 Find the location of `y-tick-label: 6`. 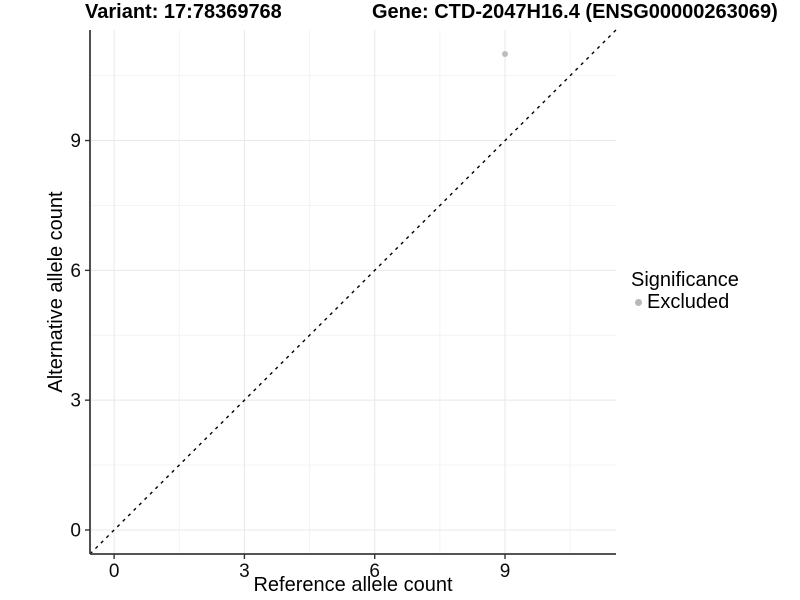

y-tick-label: 6 is located at coordinates (75, 271).